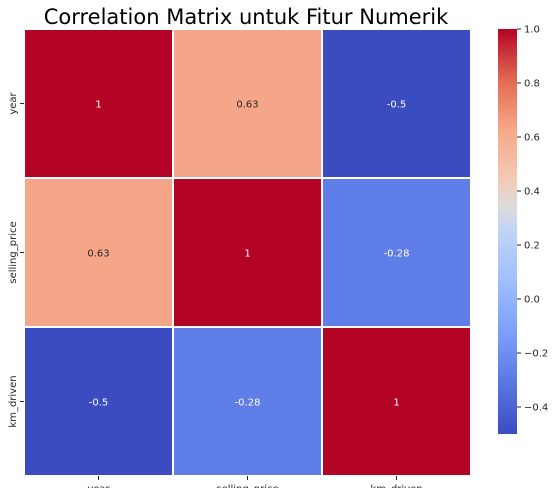 This screenshot has height=488, width=559. Describe the element at coordinates (532, 300) in the screenshot. I see `colorbar-tick-label: 0.0` at that location.